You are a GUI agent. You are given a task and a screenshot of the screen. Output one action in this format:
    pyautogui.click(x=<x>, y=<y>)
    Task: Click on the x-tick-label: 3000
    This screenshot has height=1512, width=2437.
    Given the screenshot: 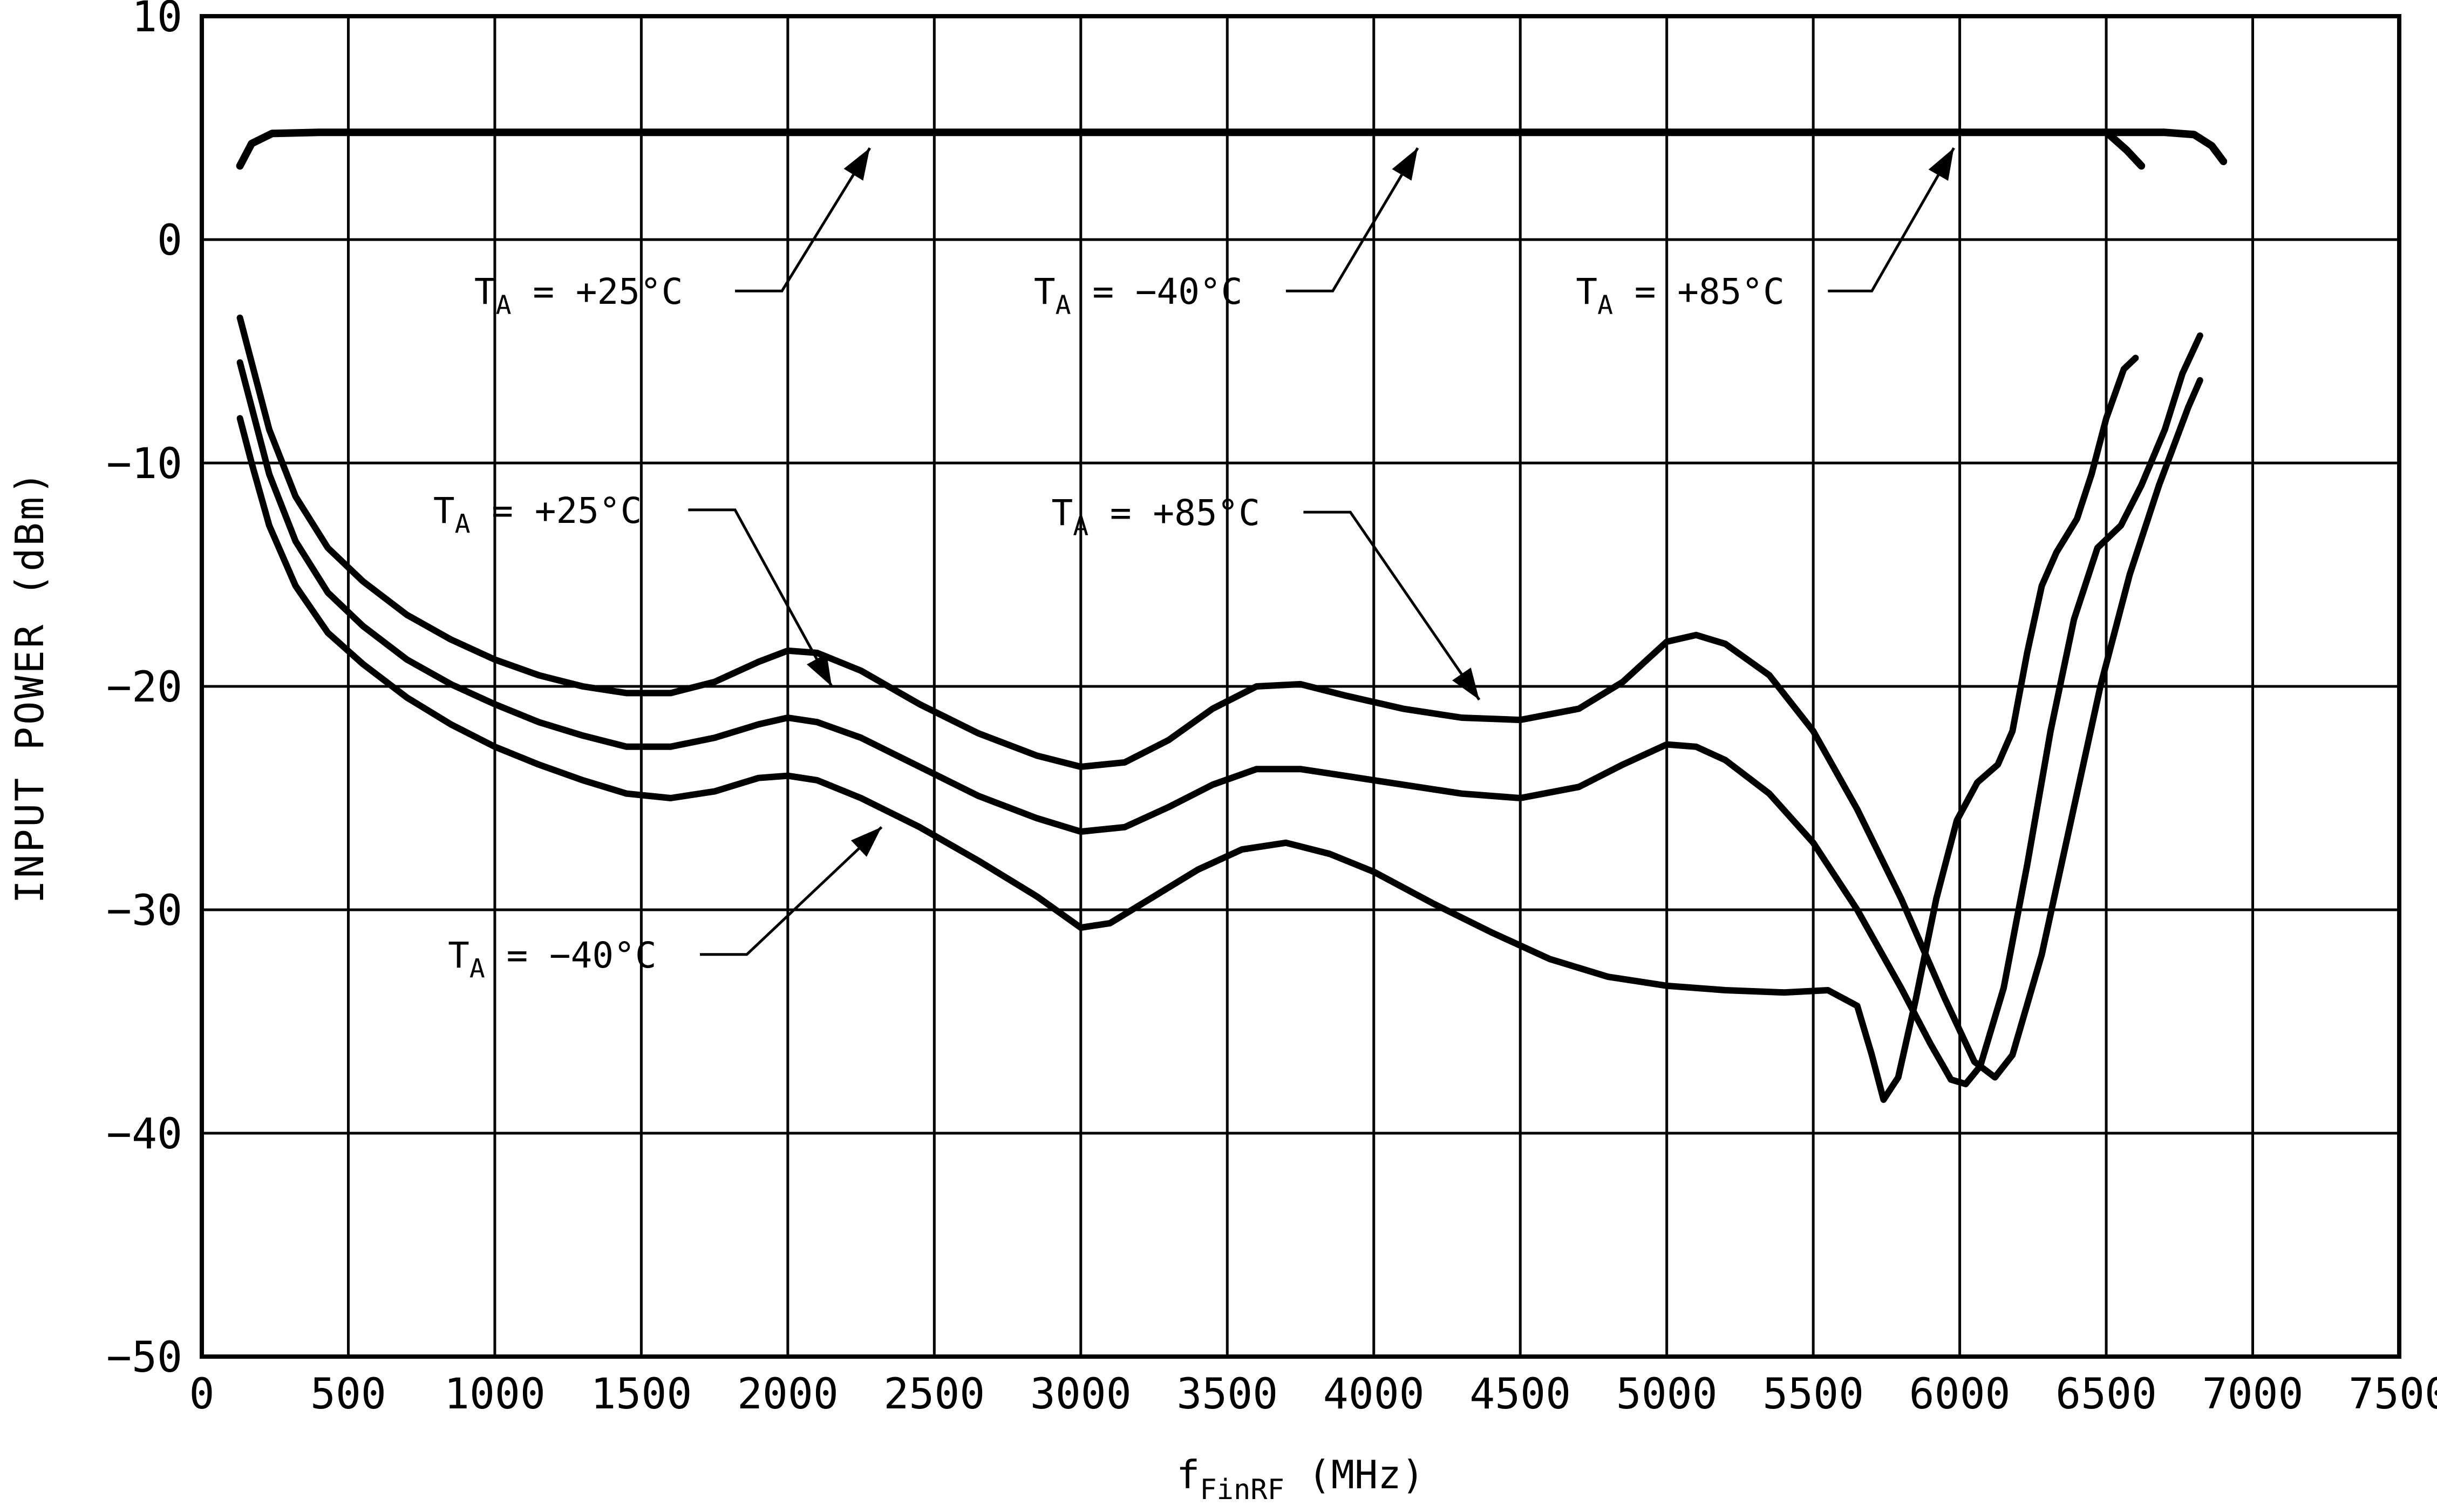 What is the action you would take?
    pyautogui.click(x=1081, y=1394)
    